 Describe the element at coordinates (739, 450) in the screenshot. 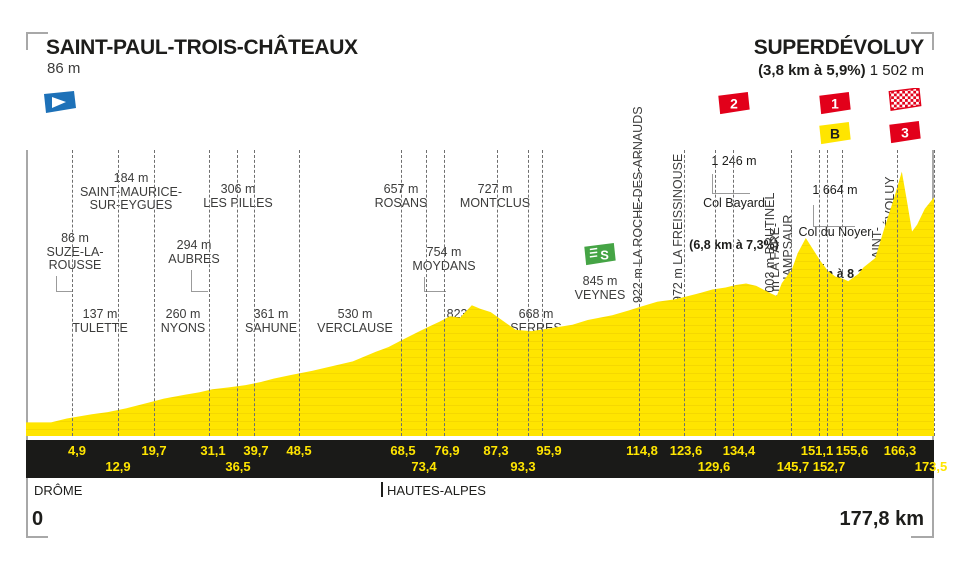

I see `km-marker-label: 134,4` at that location.